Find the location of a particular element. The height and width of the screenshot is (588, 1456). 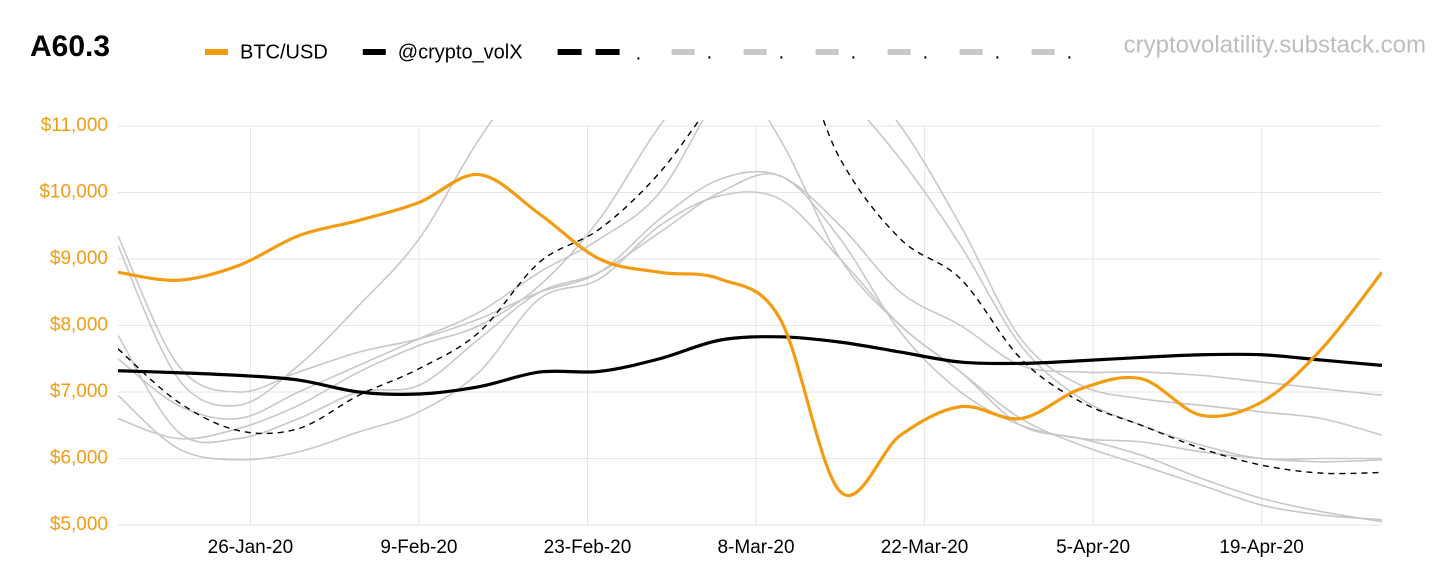

x-tick-label: 26-Jan-20 is located at coordinates (251, 547).